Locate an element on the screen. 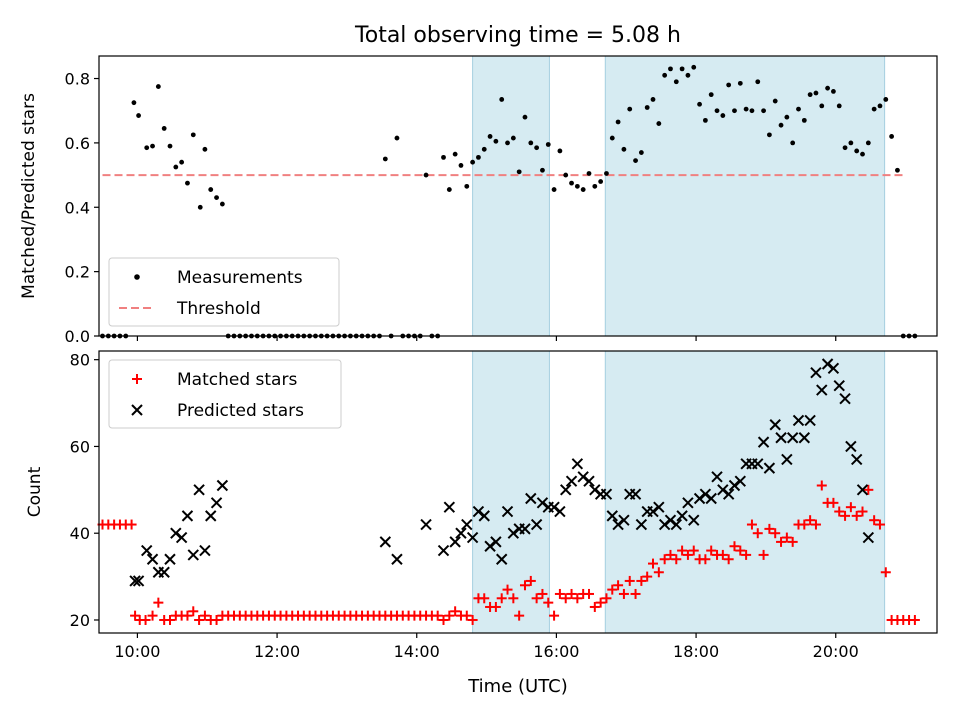  x-tick-label: 14:00 is located at coordinates (417, 651).